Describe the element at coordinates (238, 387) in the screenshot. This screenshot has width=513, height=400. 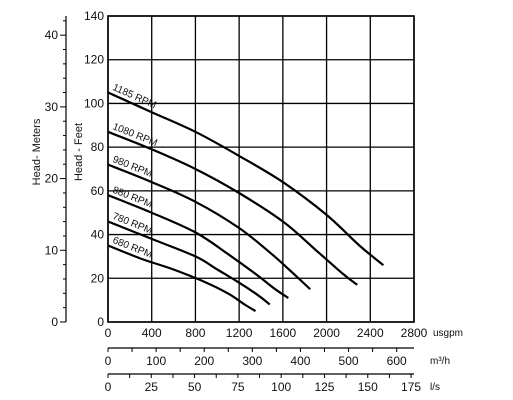
I see `ls-tick-label: 75` at that location.